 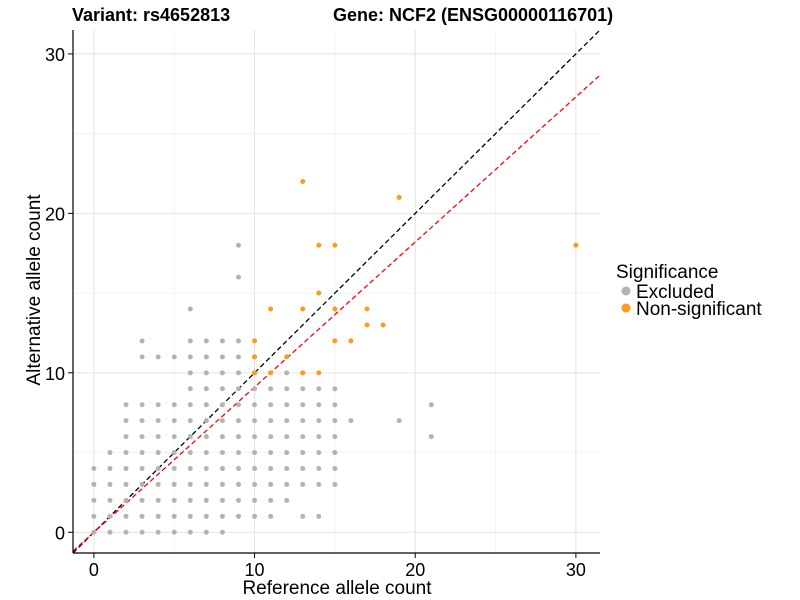 I want to click on legend-label-excluded: Excluded, so click(x=675, y=292).